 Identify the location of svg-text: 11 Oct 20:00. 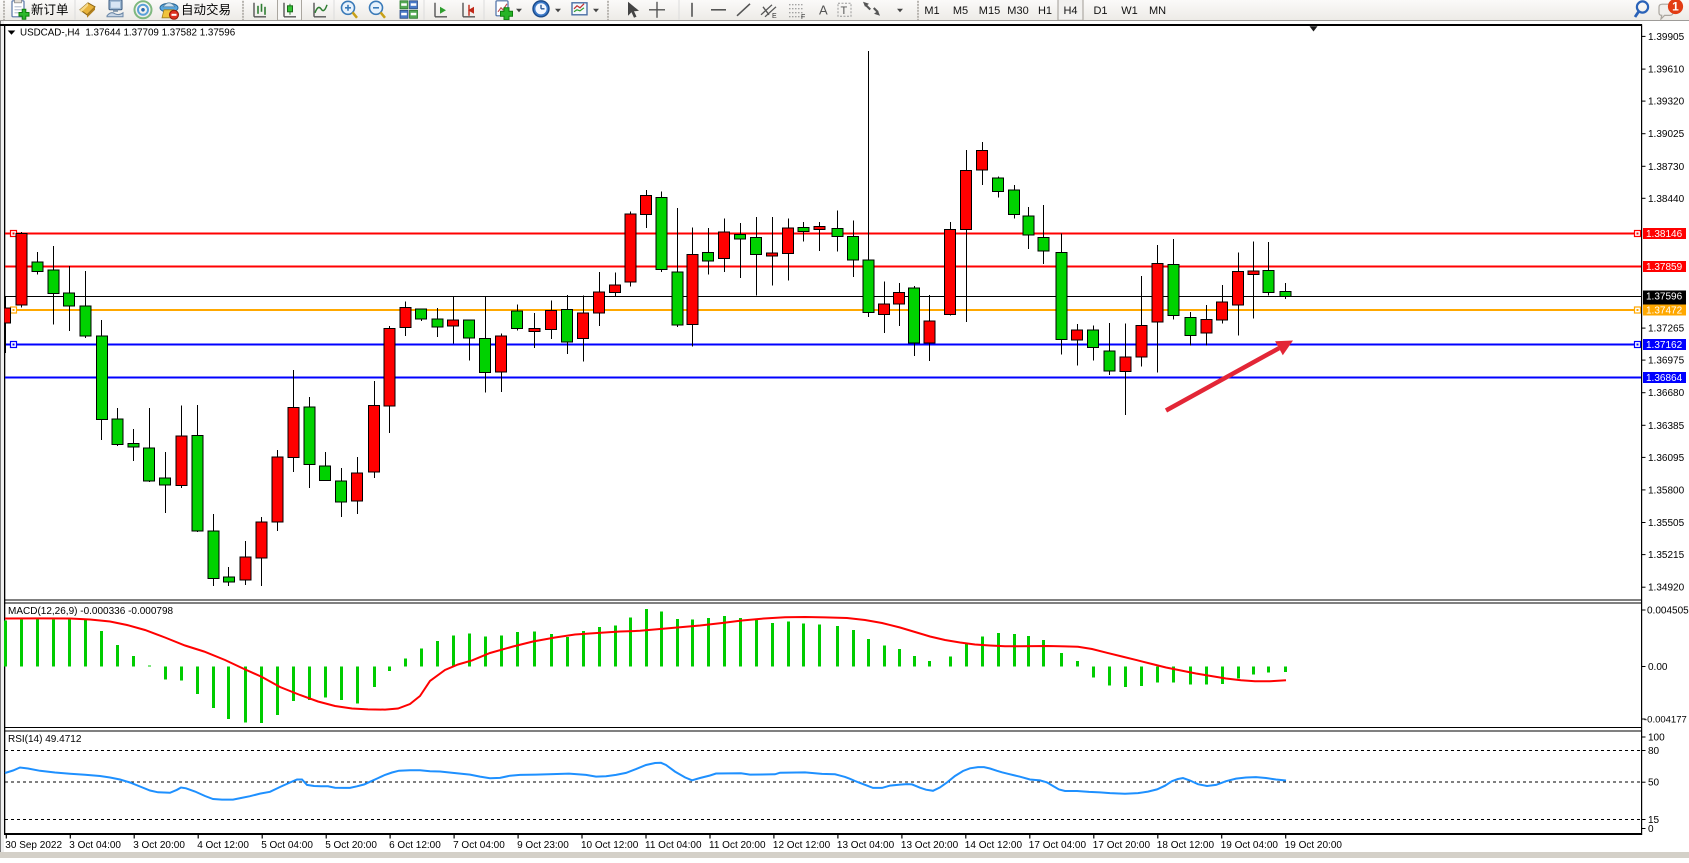
(737, 845).